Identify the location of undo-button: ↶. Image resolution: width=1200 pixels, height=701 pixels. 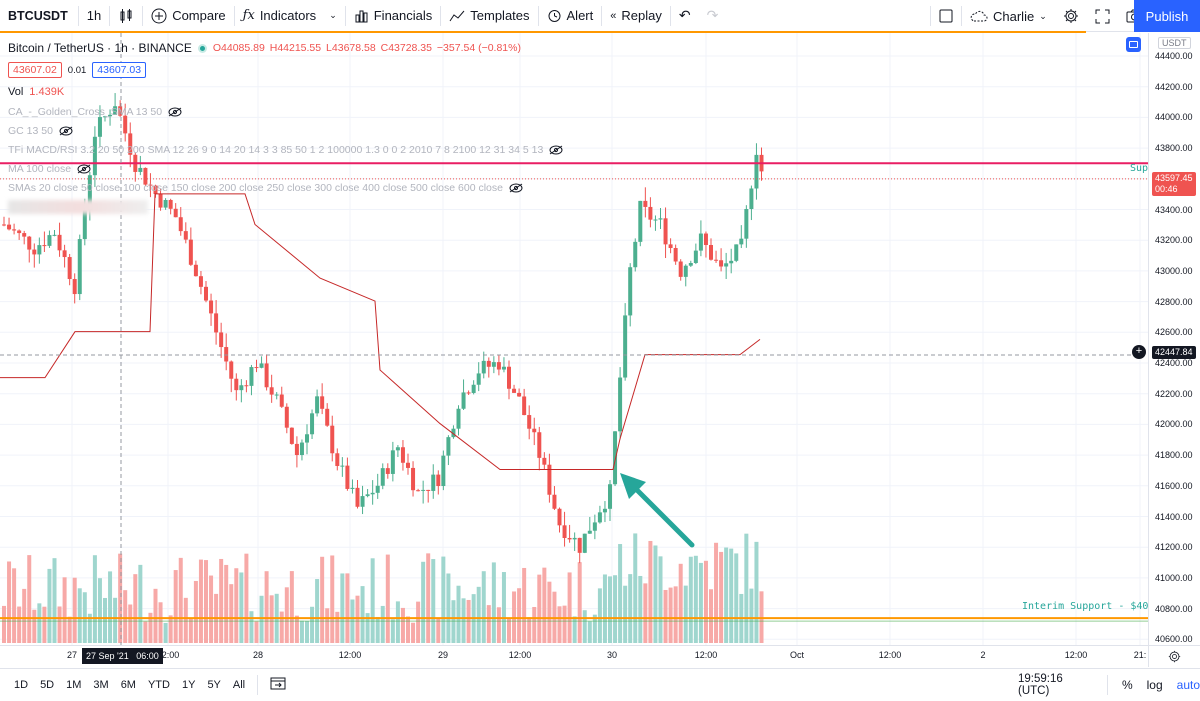
(685, 16).